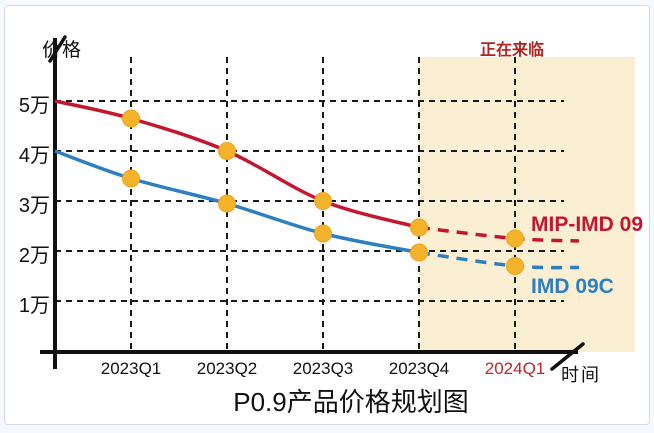  I want to click on series-label-imd-09c: IMD 09C, so click(572, 286).